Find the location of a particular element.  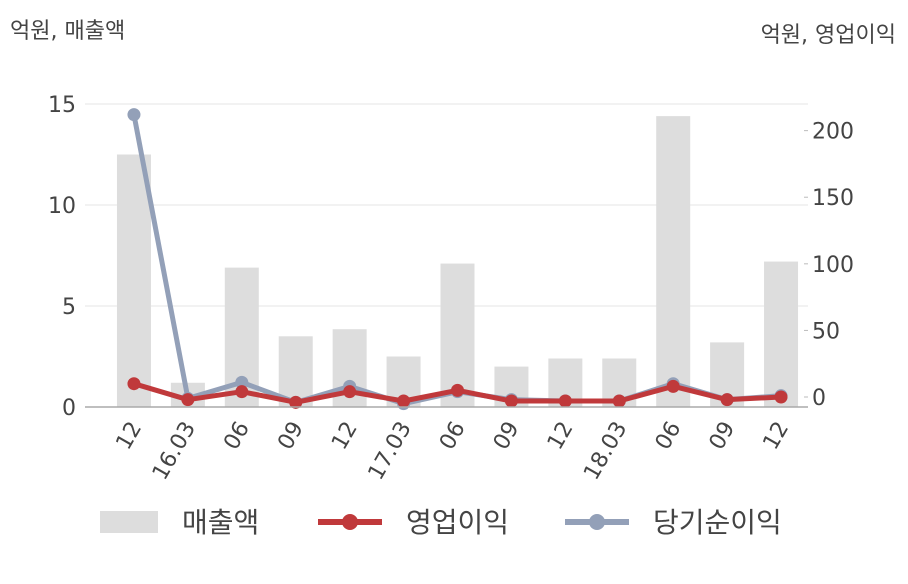

y2-tick-label: 0 is located at coordinates (819, 398).